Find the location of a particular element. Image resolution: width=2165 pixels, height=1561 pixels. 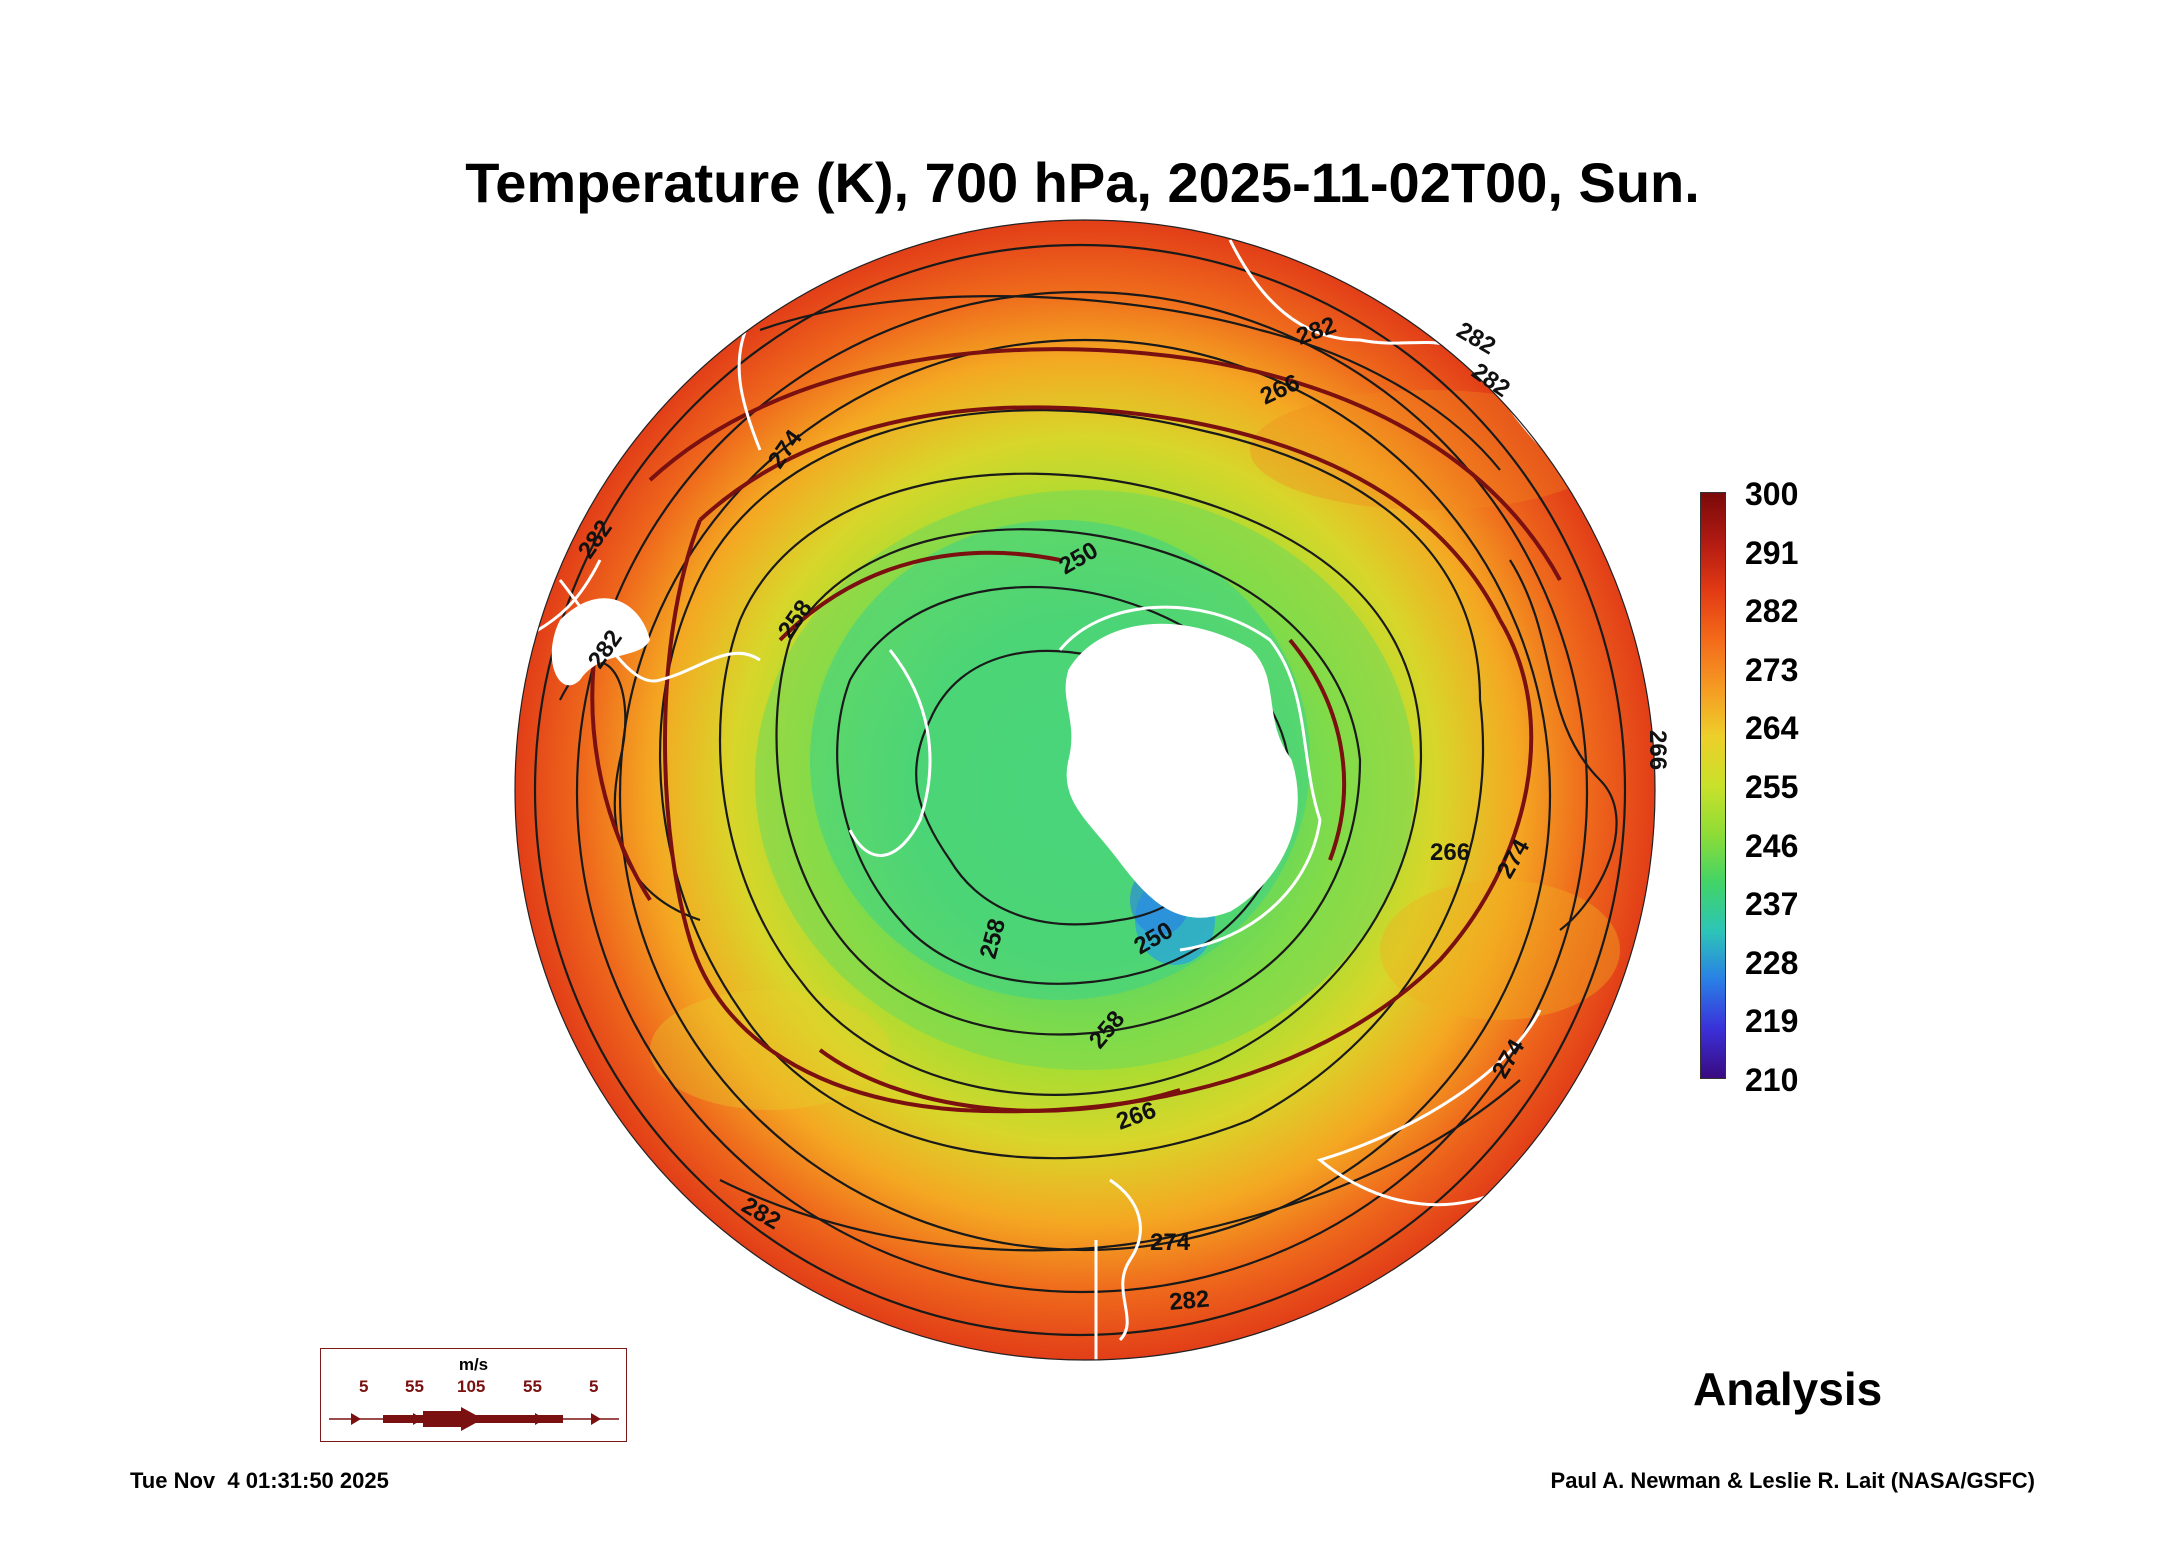

colorbar-tick-label: 300 is located at coordinates (1772, 494).